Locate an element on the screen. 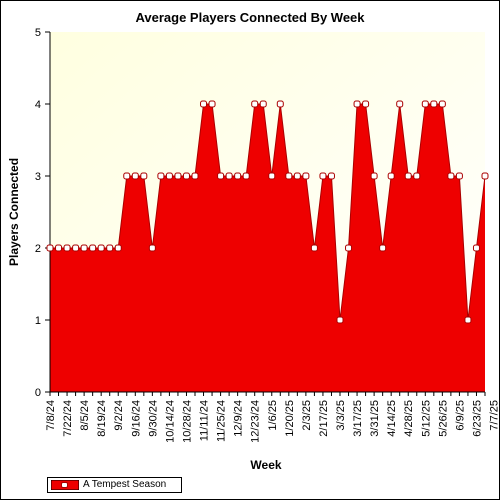 Image resolution: width=500 pixels, height=500 pixels. x-tick-label: 3/31/25 is located at coordinates (375, 418).